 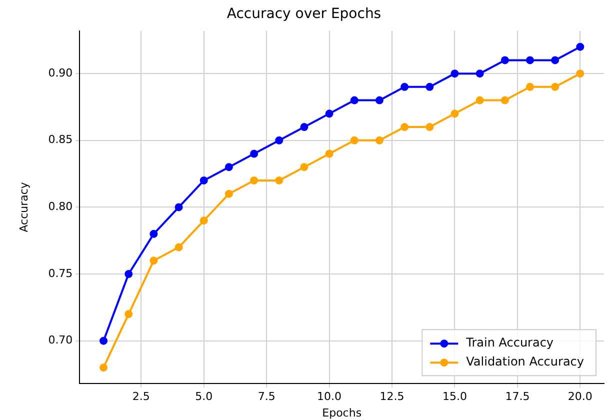 What do you see at coordinates (60, 73) in the screenshot?
I see `y-tick-label: 0.90` at bounding box center [60, 73].